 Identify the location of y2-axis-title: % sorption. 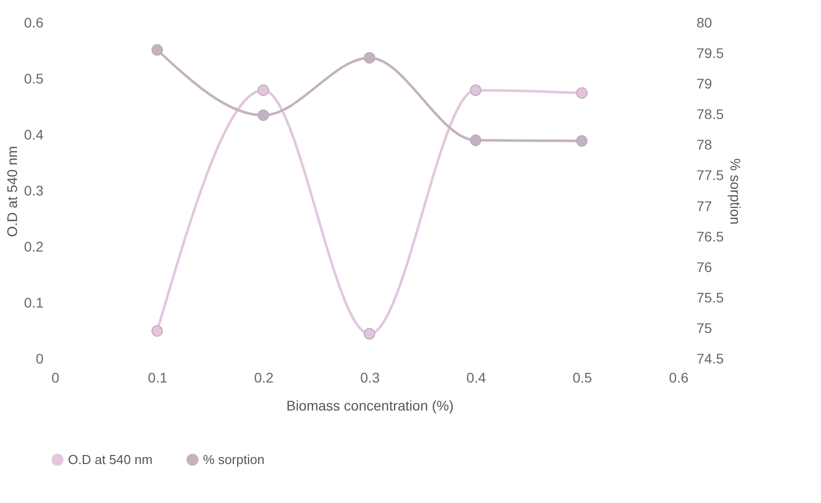
(736, 191).